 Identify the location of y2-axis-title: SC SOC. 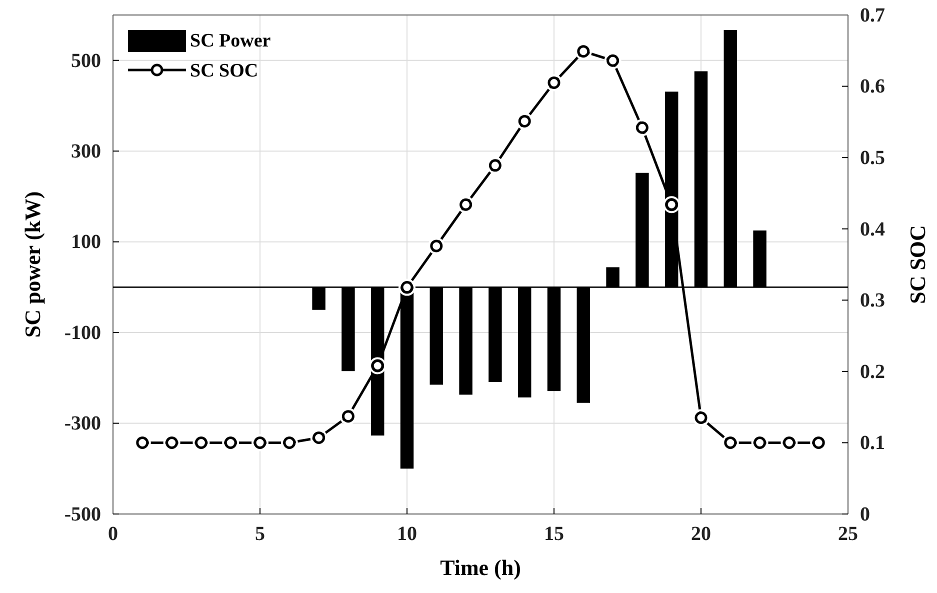
(917, 264).